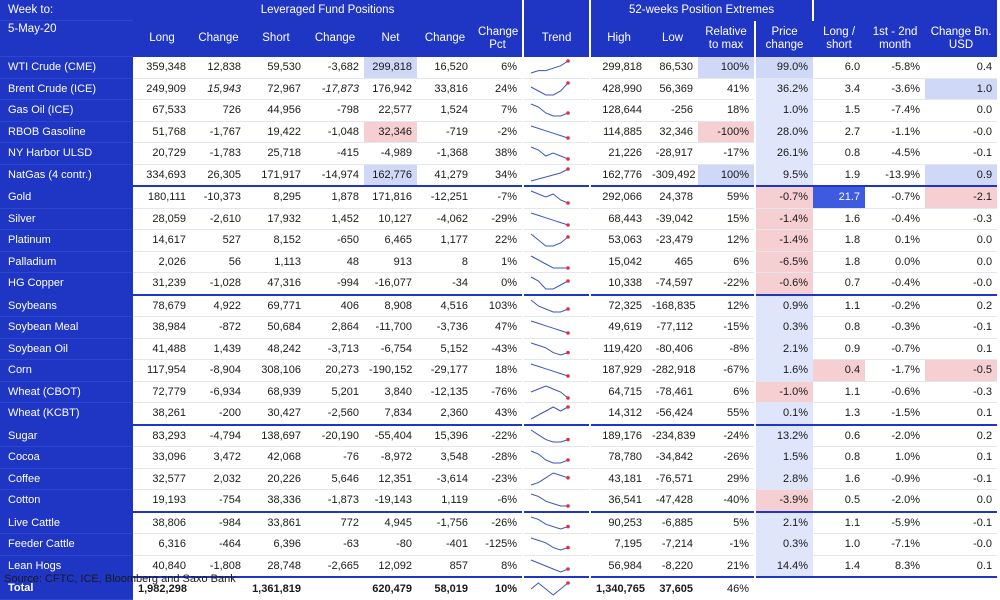 The height and width of the screenshot is (600, 1000). I want to click on cell-relative-to-max: 18%, so click(727, 110).